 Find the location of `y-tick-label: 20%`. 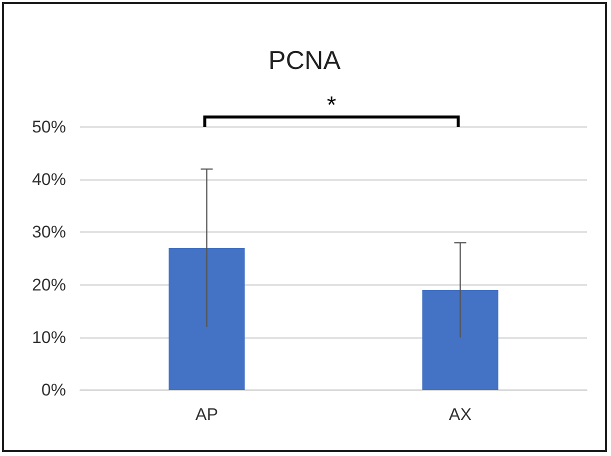

y-tick-label: 20% is located at coordinates (49, 284).